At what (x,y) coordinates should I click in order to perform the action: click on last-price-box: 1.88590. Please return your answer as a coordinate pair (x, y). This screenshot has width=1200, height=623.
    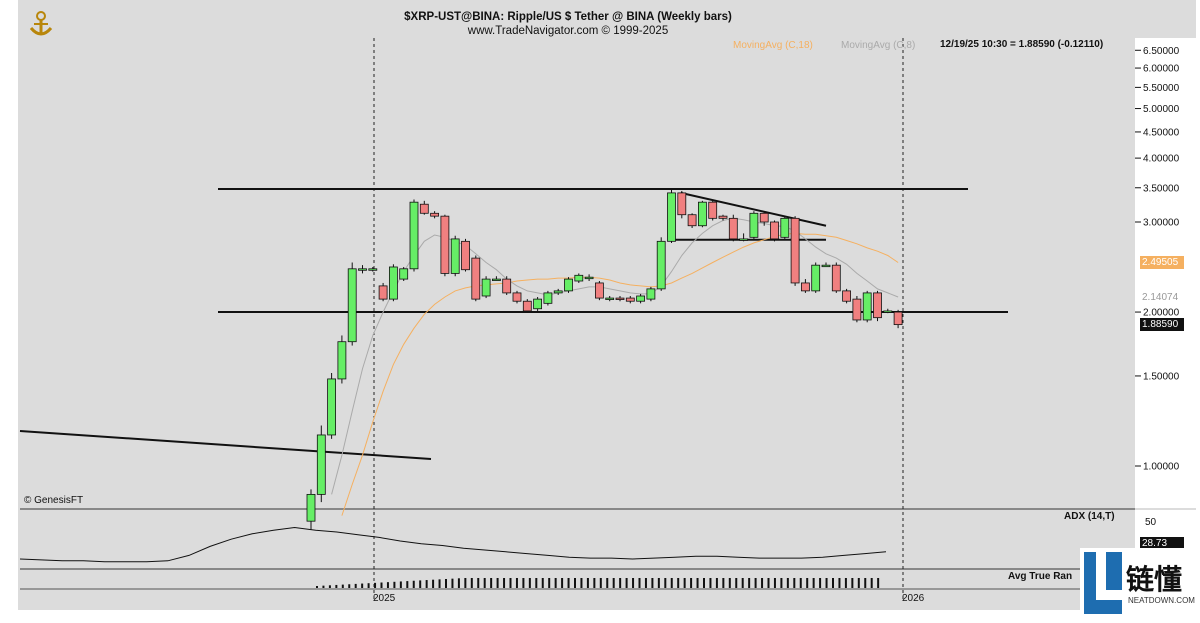
    Looking at the image, I should click on (1162, 324).